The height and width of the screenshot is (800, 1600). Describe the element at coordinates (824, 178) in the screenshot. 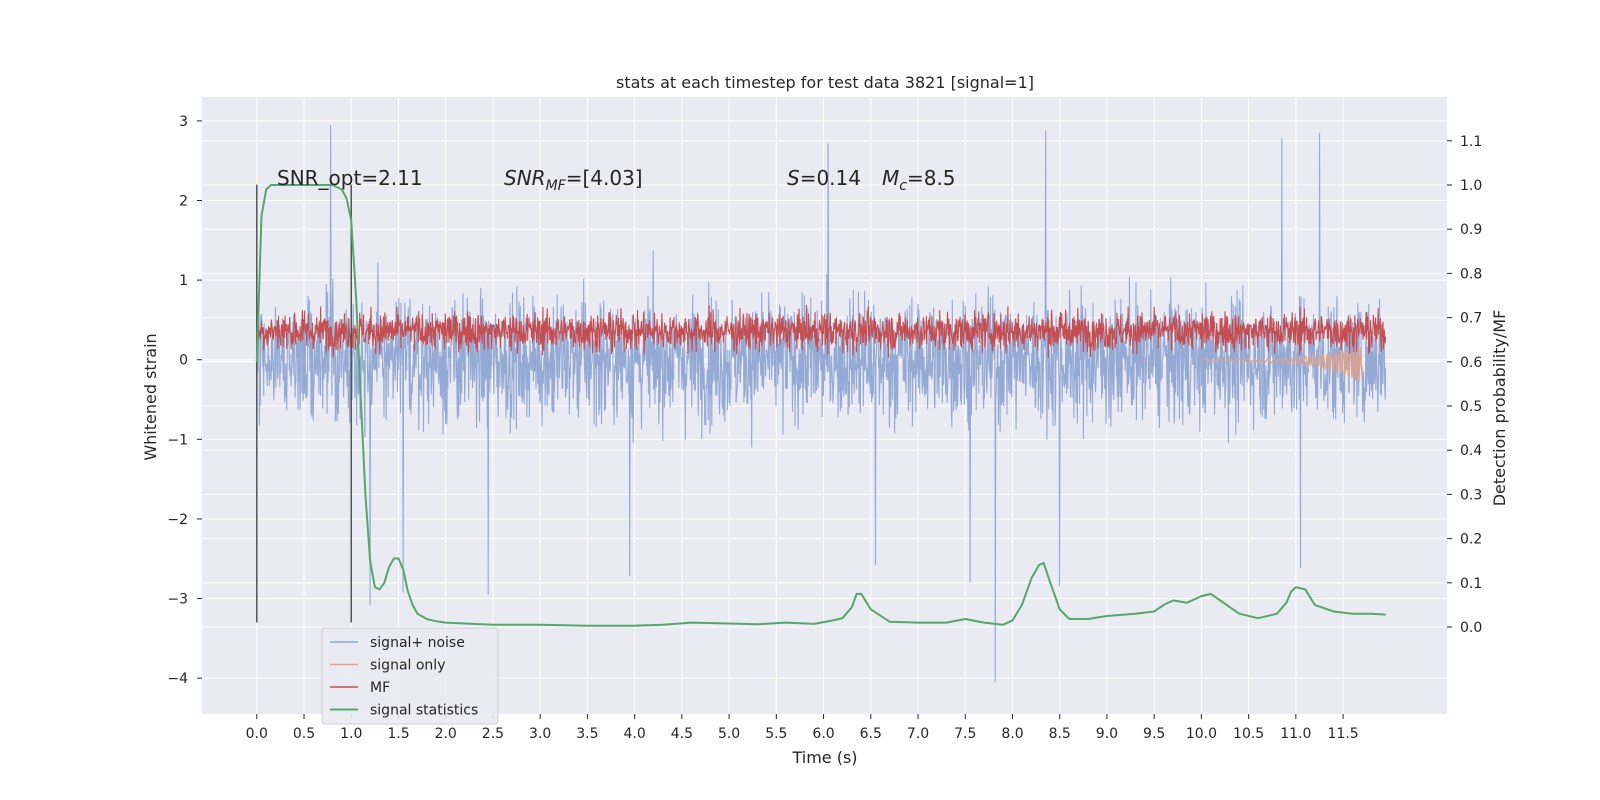

I see `annotation-s: S=0.14` at that location.